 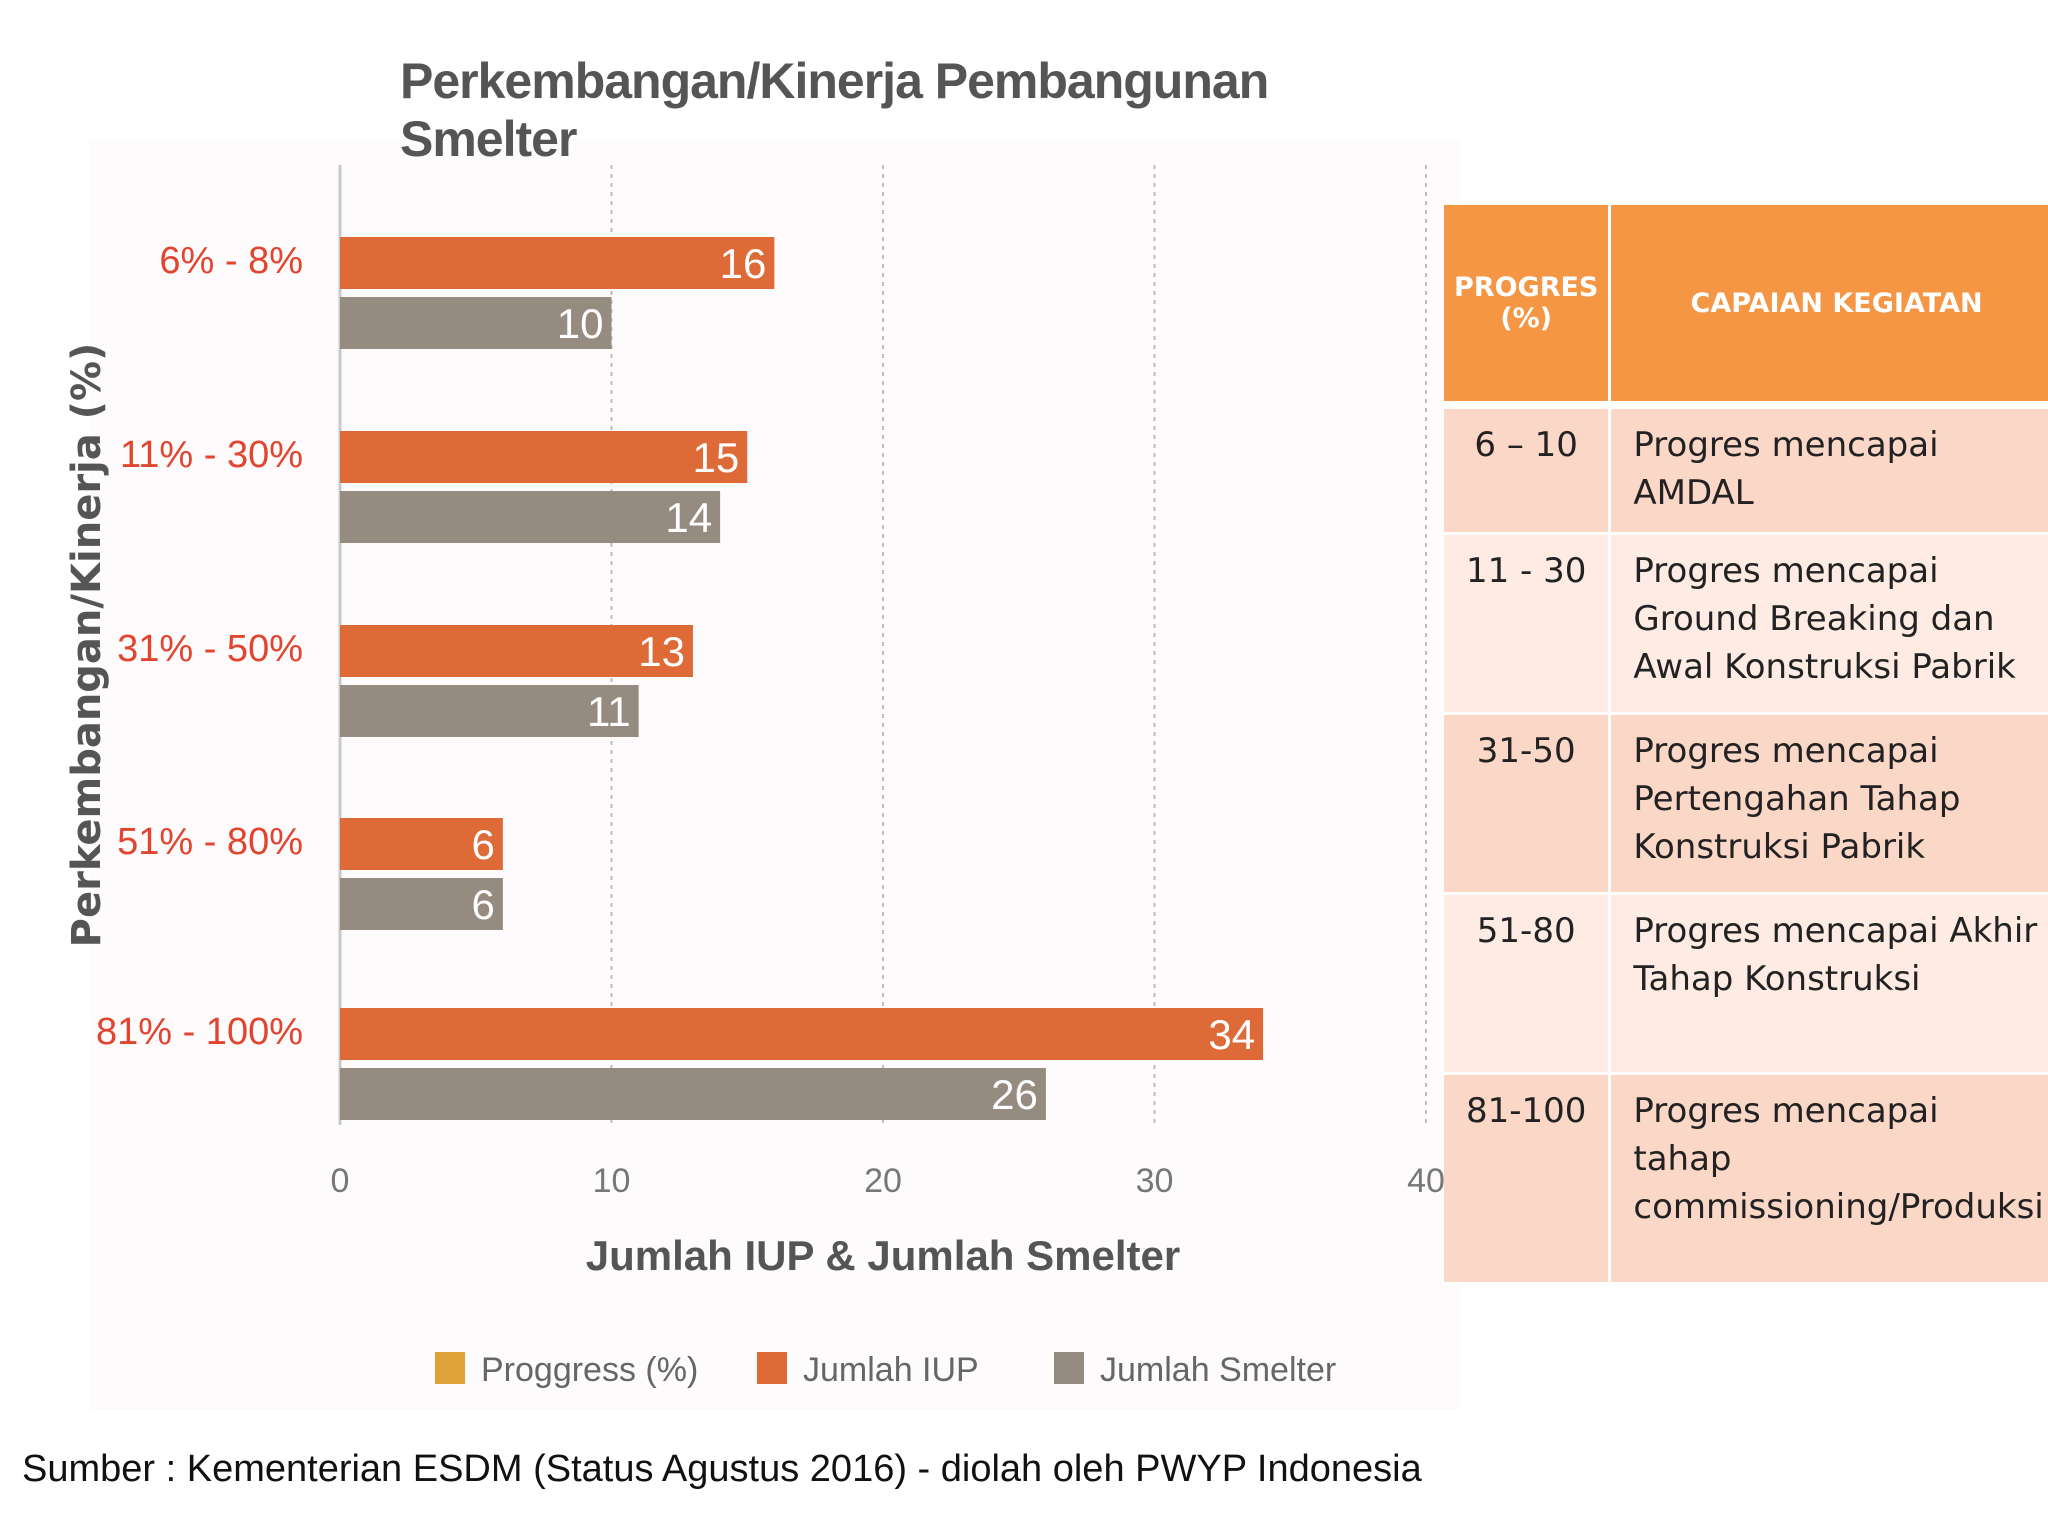 I want to click on legend: Proggress (%) Jumlah IUP Jumlah Smelter, so click(x=885, y=1370).